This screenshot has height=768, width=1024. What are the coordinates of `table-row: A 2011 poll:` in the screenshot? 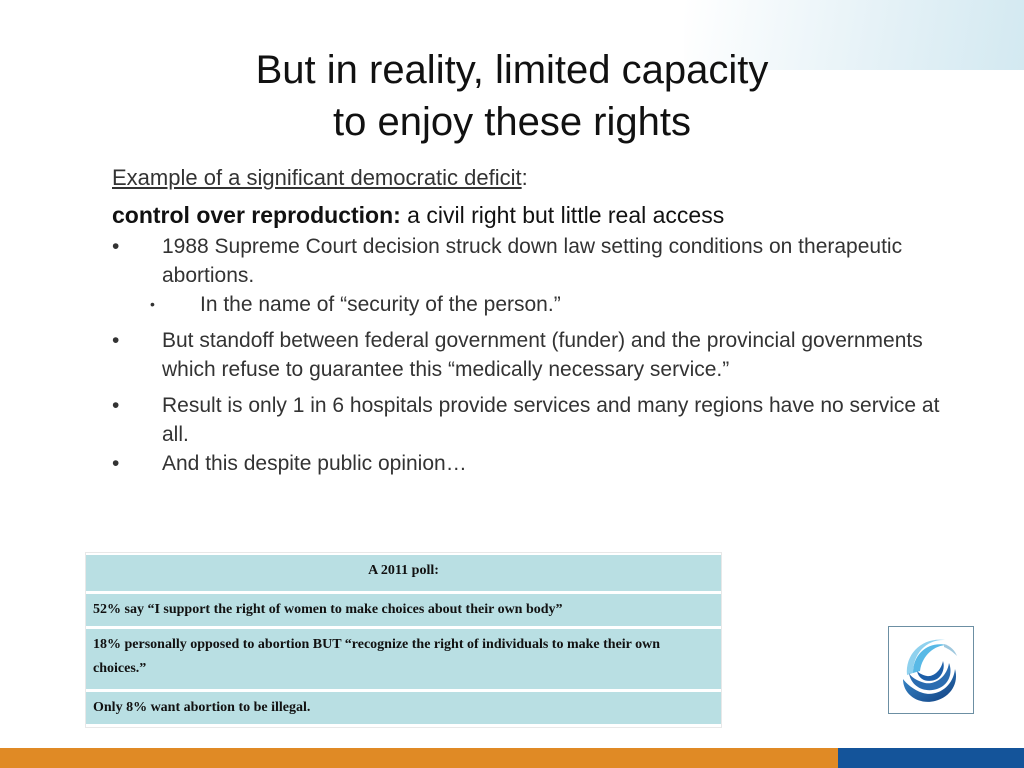 It's located at (403, 573).